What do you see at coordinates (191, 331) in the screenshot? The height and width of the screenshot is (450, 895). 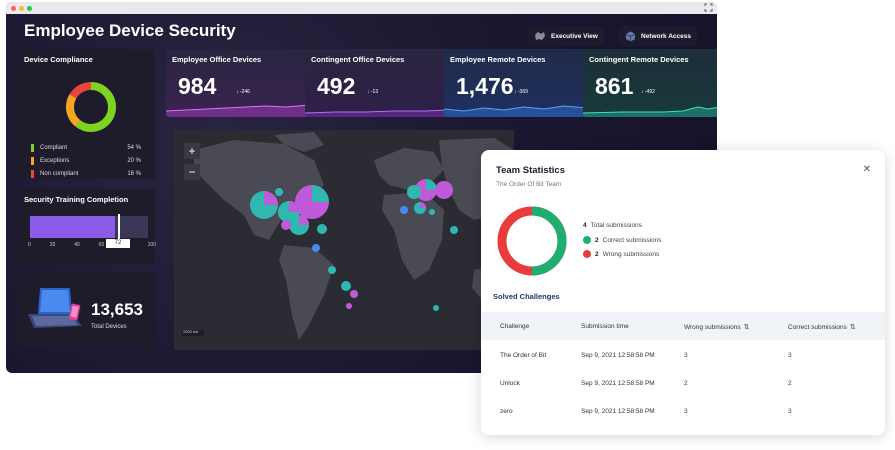 I see `map-scale-label: 2000 km` at bounding box center [191, 331].